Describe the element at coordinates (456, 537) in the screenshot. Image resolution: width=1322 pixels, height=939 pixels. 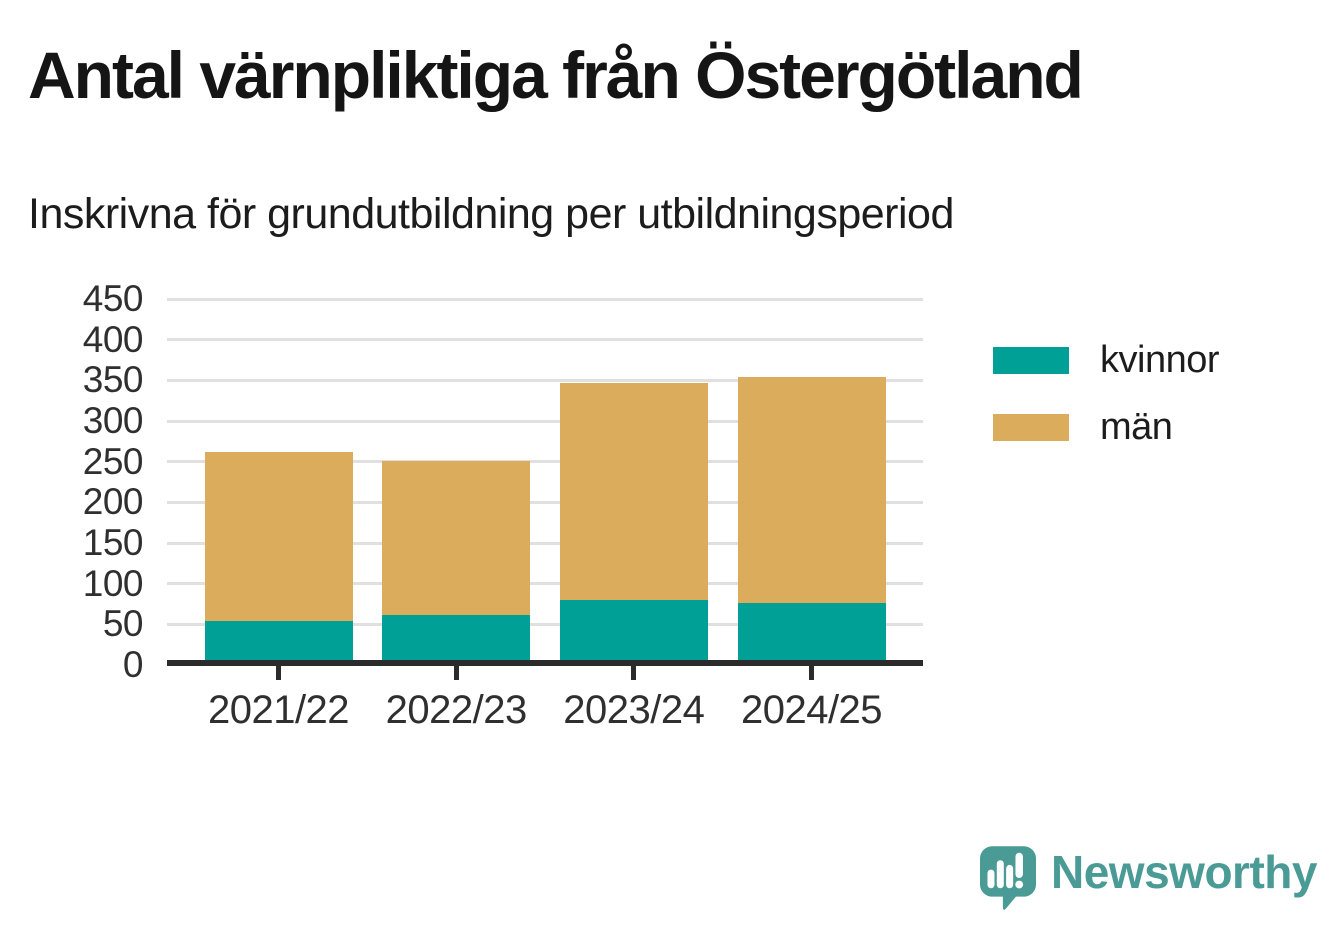
I see `bar-man-2022/23` at that location.